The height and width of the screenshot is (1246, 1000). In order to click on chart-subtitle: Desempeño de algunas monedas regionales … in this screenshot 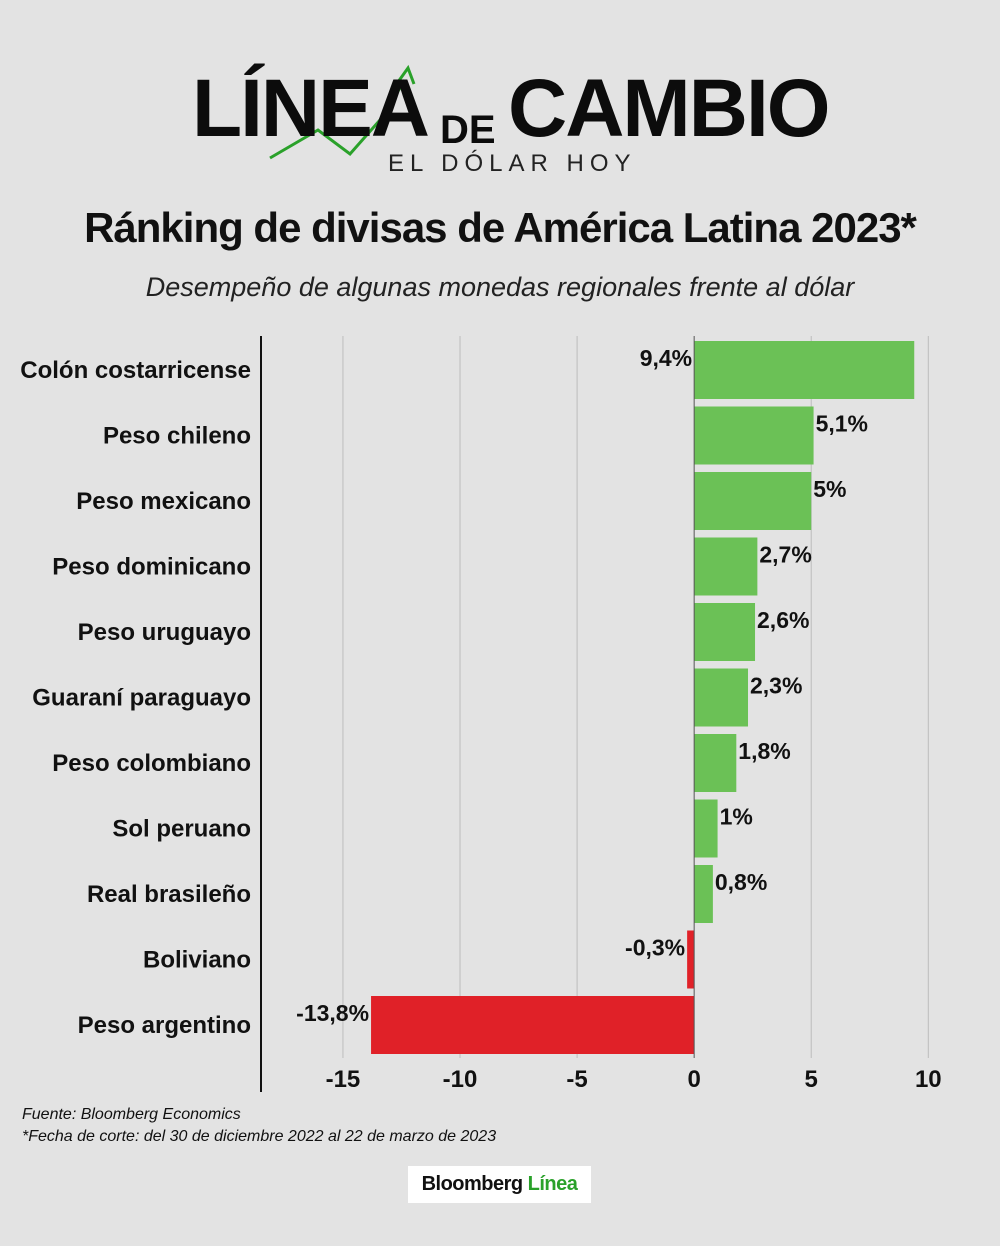, I will do `click(500, 287)`.